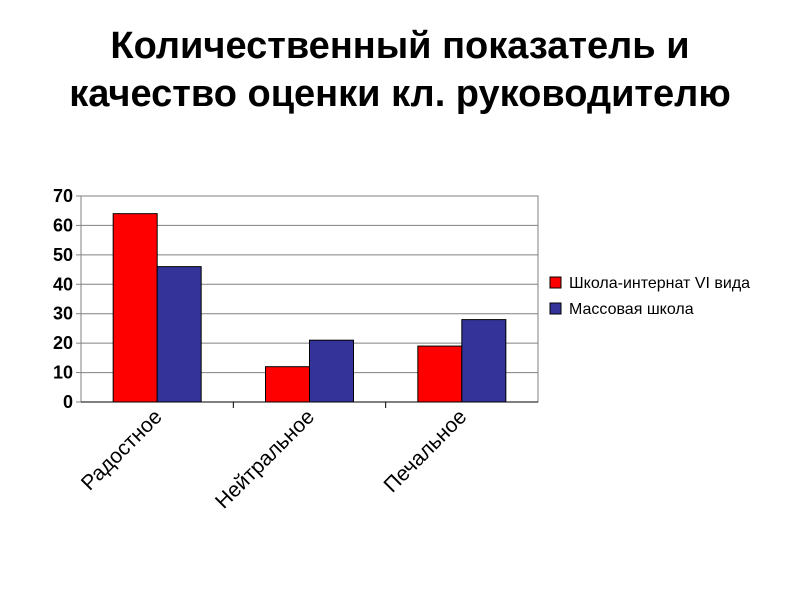  Describe the element at coordinates (63, 284) in the screenshot. I see `y-tick-label: 40` at that location.